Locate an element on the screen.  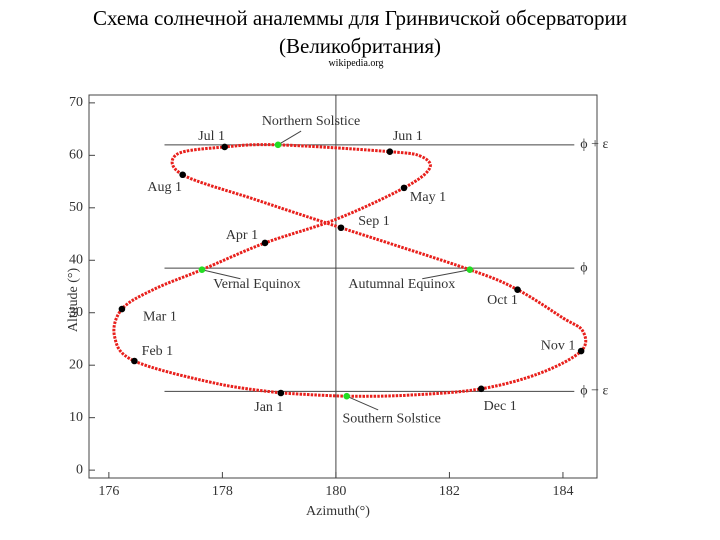
date-label: Oct 1 is located at coordinates (502, 300).